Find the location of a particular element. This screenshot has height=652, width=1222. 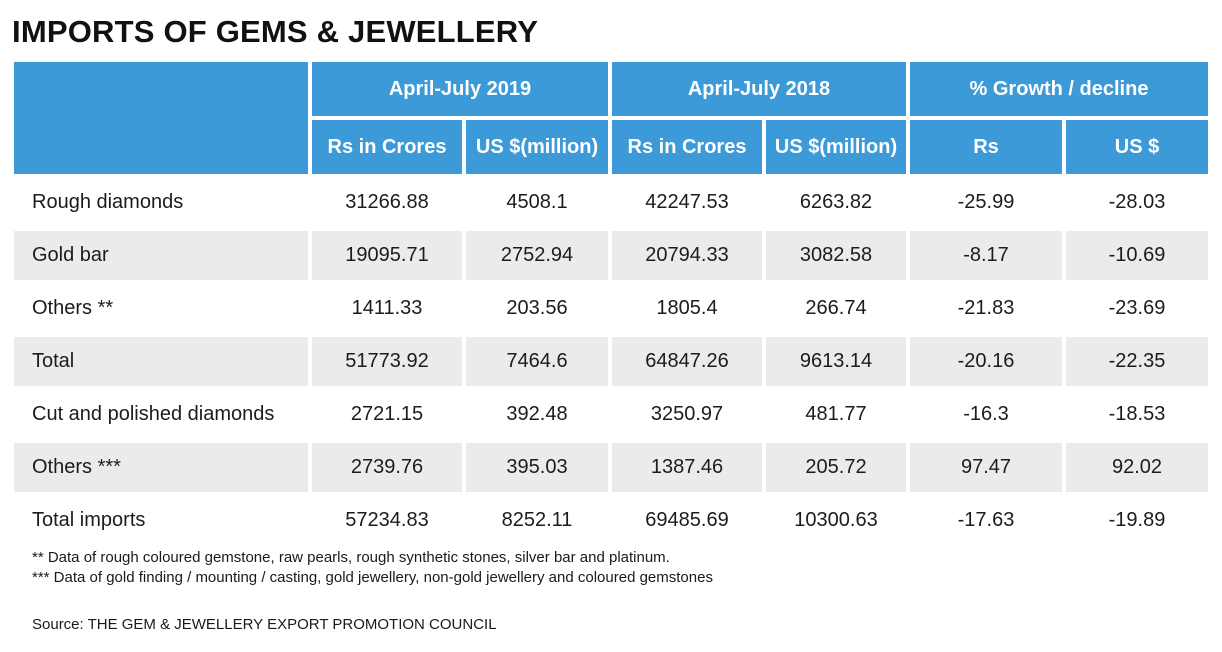

row-label: Total imports is located at coordinates (89, 520).